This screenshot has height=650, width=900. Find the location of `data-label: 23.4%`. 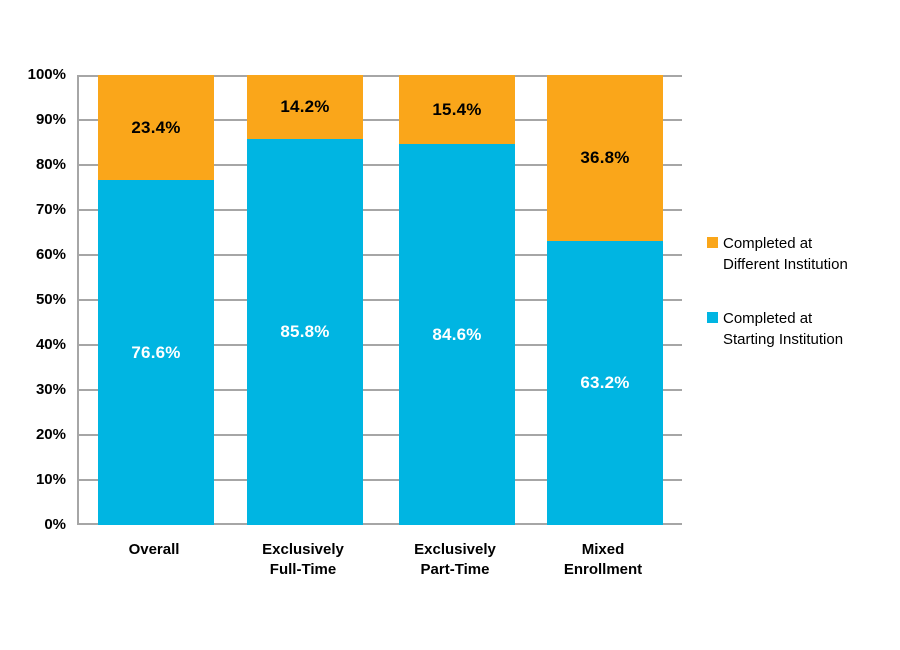

data-label: 23.4% is located at coordinates (156, 127).